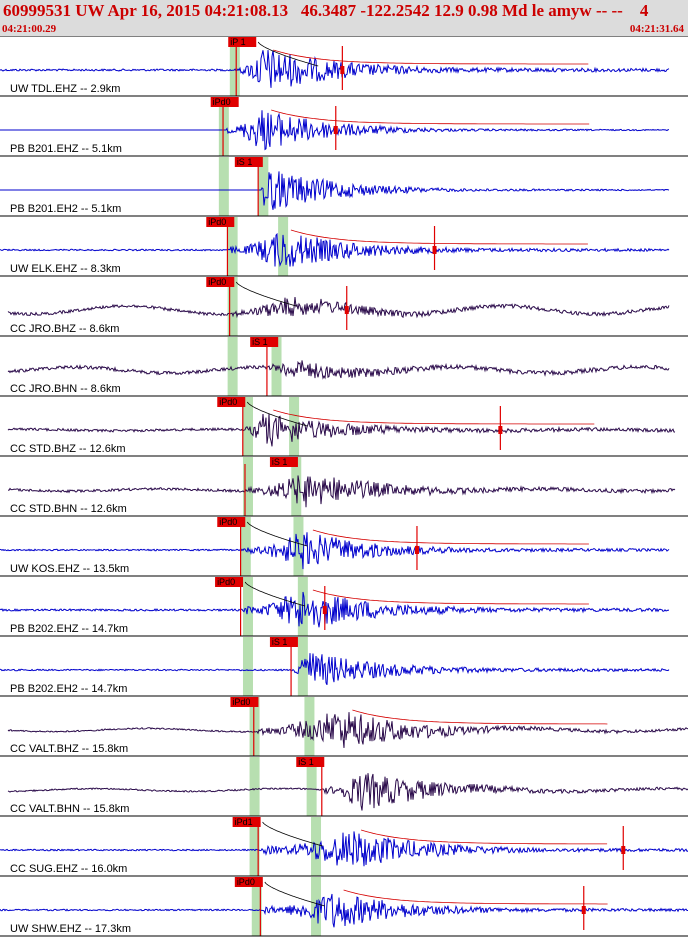  I want to click on channel-row: iPd0 CC JRO.BHZ -- 8.6km, so click(344, 305).